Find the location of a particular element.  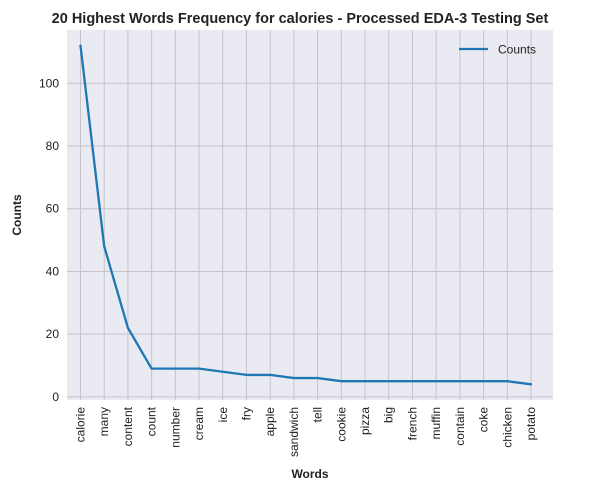

legend-label: Counts is located at coordinates (517, 50).